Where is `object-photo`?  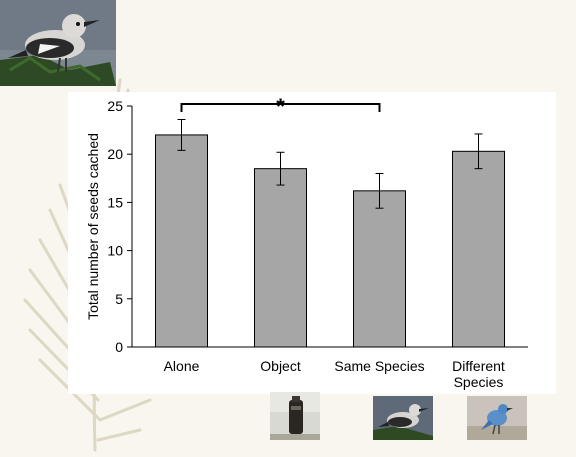
object-photo is located at coordinates (295, 416).